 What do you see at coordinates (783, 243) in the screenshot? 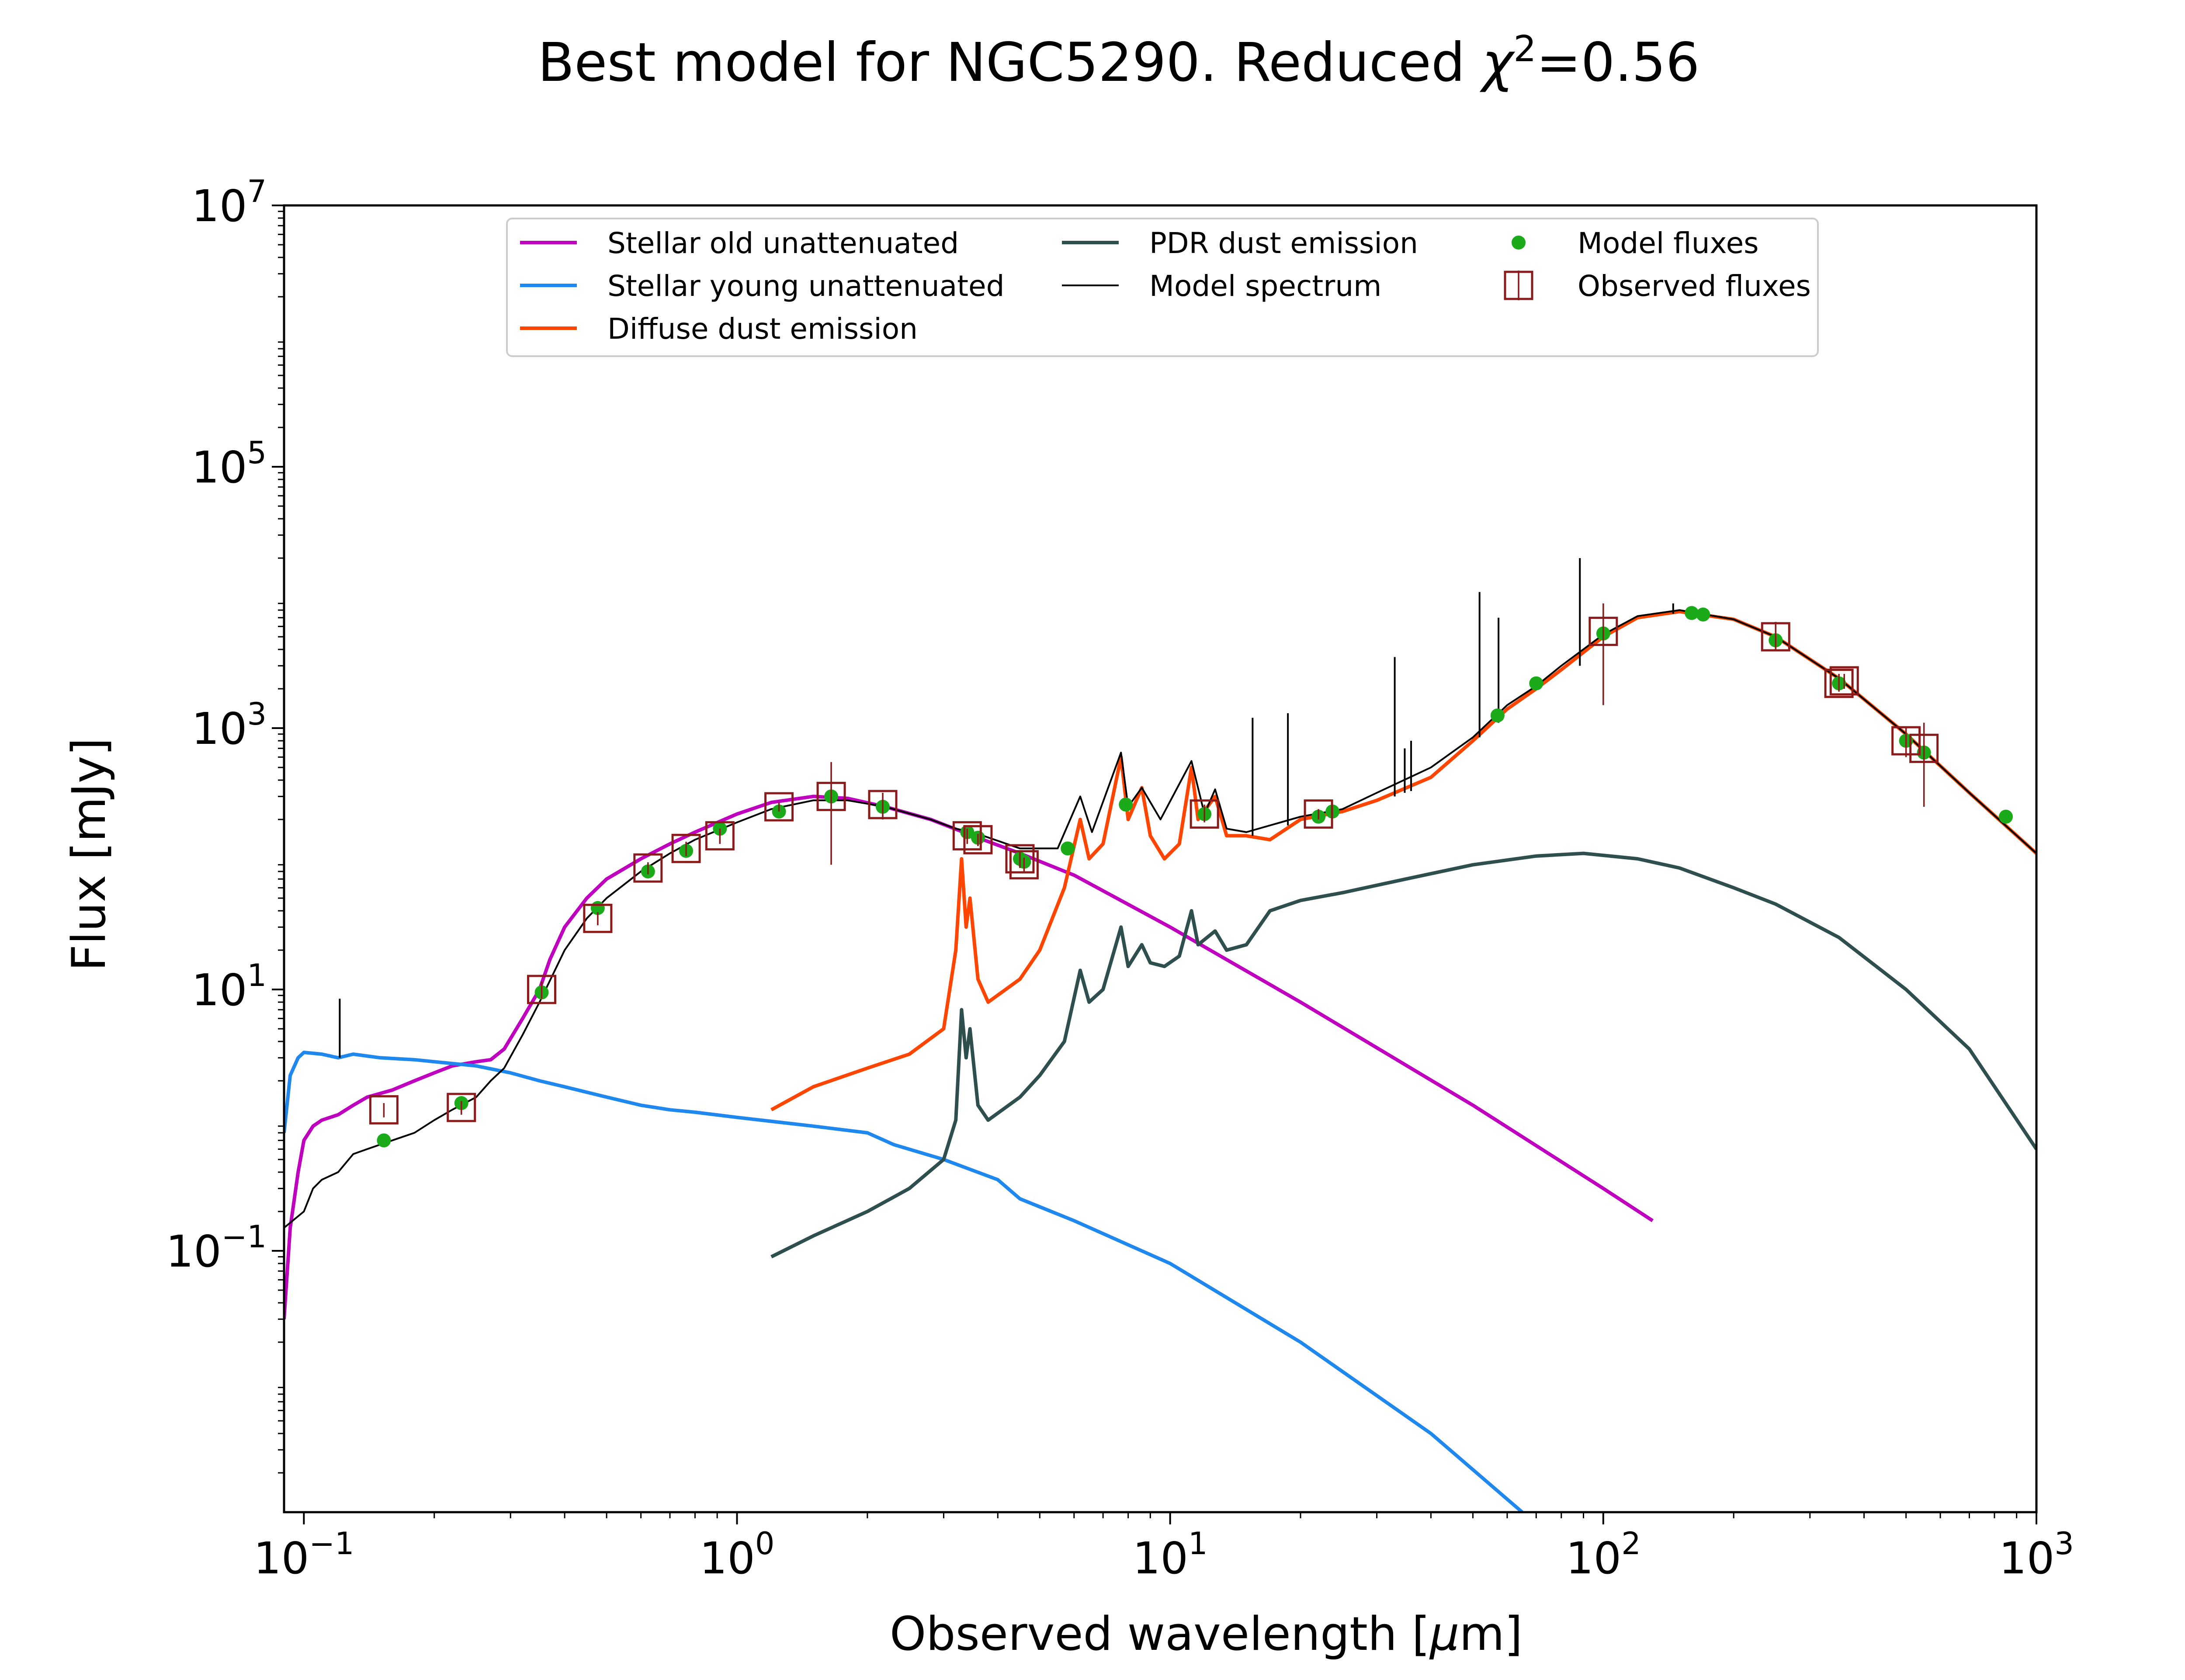
I see `legend-label: Stellar old unattenuated` at bounding box center [783, 243].